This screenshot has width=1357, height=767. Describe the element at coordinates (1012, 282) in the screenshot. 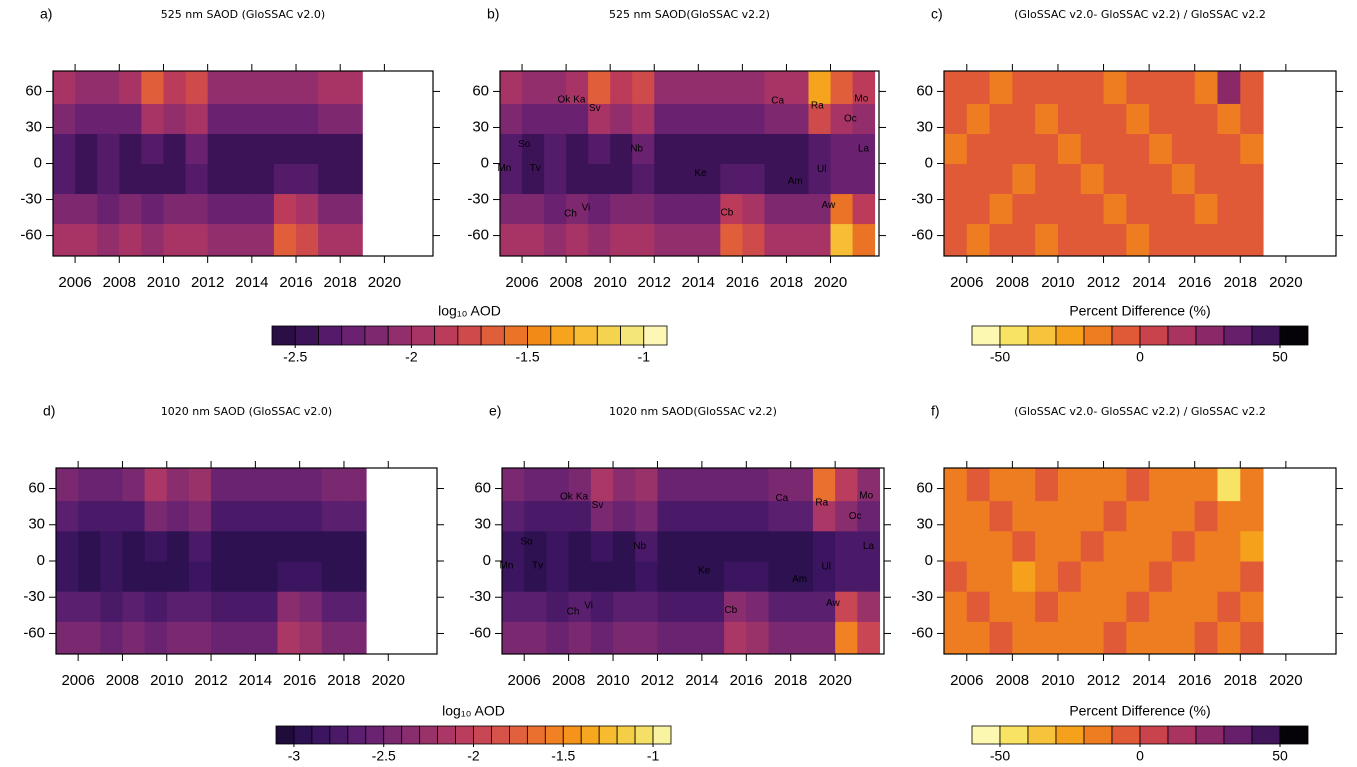

I see `x-tick-label: 2008` at that location.